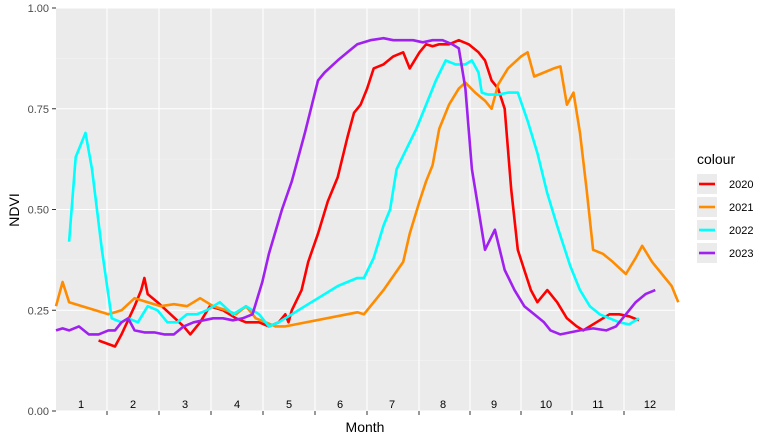 This screenshot has width=773, height=442. Describe the element at coordinates (237, 405) in the screenshot. I see `month-label: 4` at that location.